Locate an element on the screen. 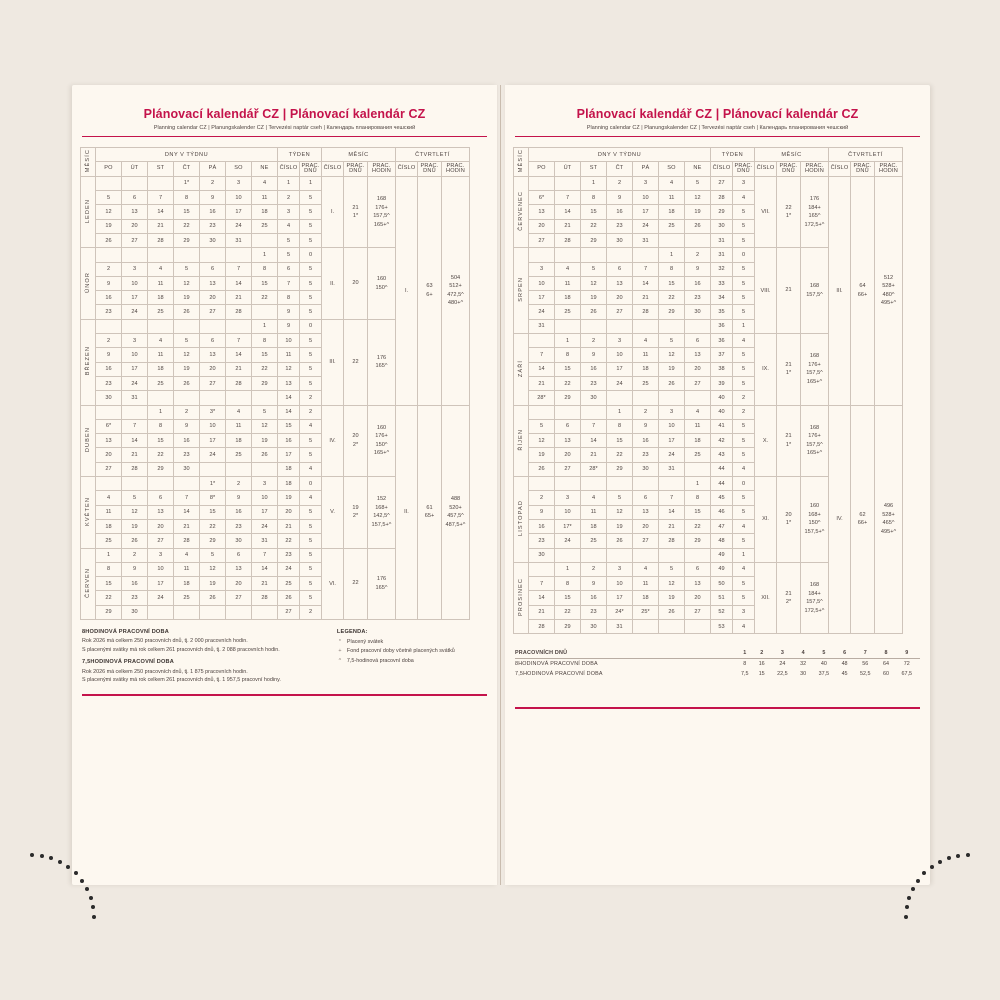  day-cell: 28* is located at coordinates (593, 469).